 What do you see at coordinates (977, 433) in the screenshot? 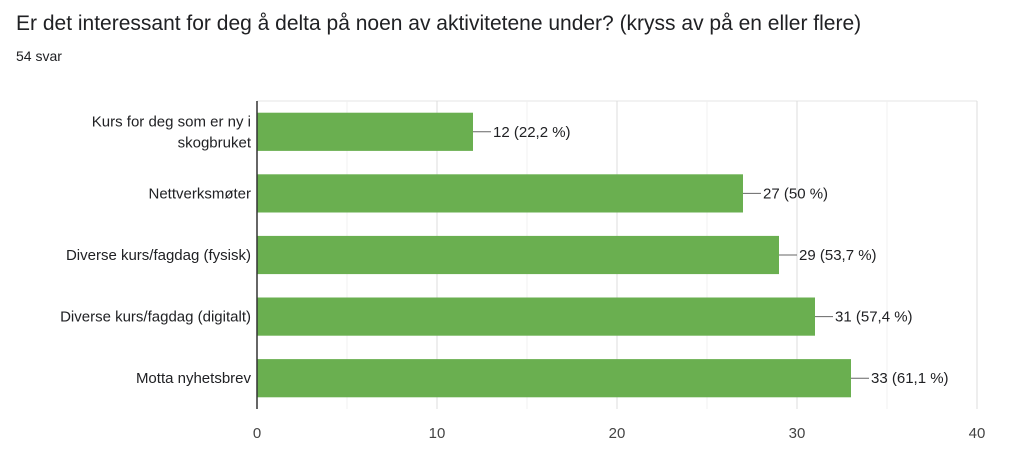
I see `x-tick-label: 40` at bounding box center [977, 433].